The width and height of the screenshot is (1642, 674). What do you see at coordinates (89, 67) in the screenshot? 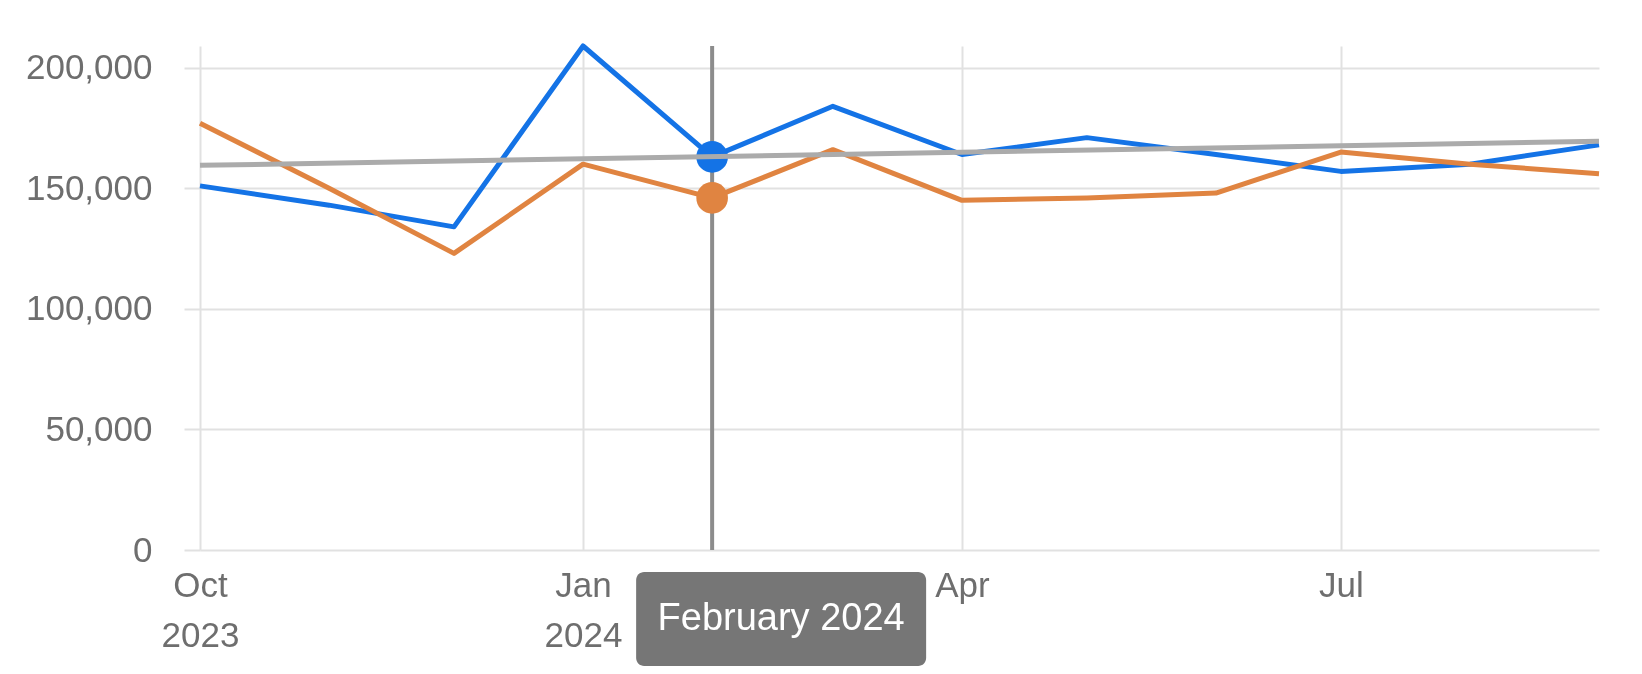
I see `y-tick-label: 200,000` at bounding box center [89, 67].